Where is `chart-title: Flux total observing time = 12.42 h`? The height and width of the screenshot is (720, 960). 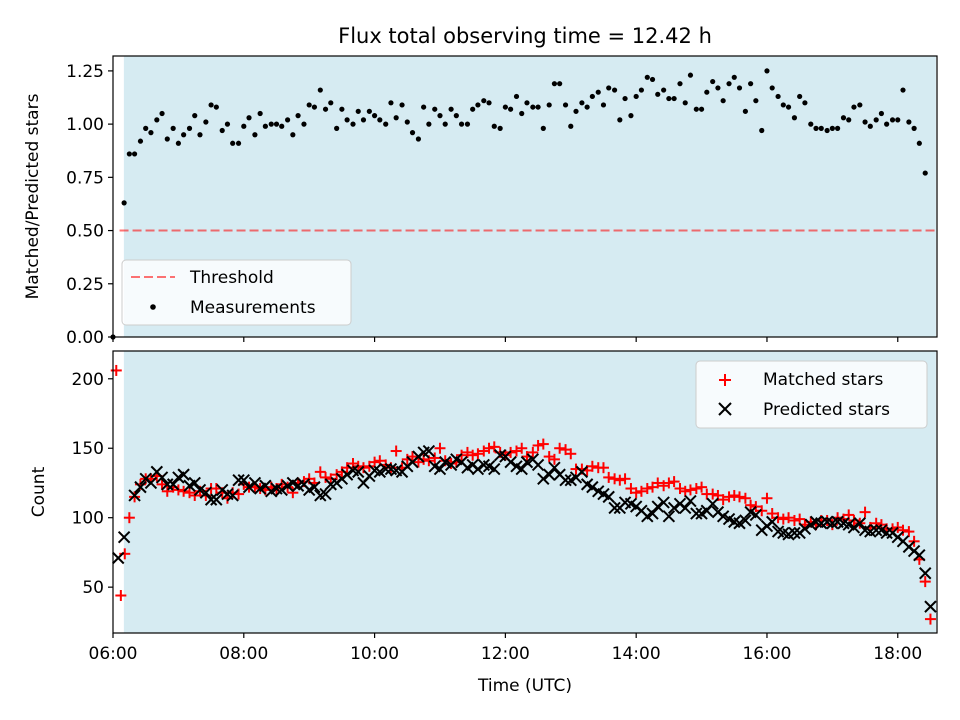 chart-title: Flux total observing time = 12.42 h is located at coordinates (525, 36).